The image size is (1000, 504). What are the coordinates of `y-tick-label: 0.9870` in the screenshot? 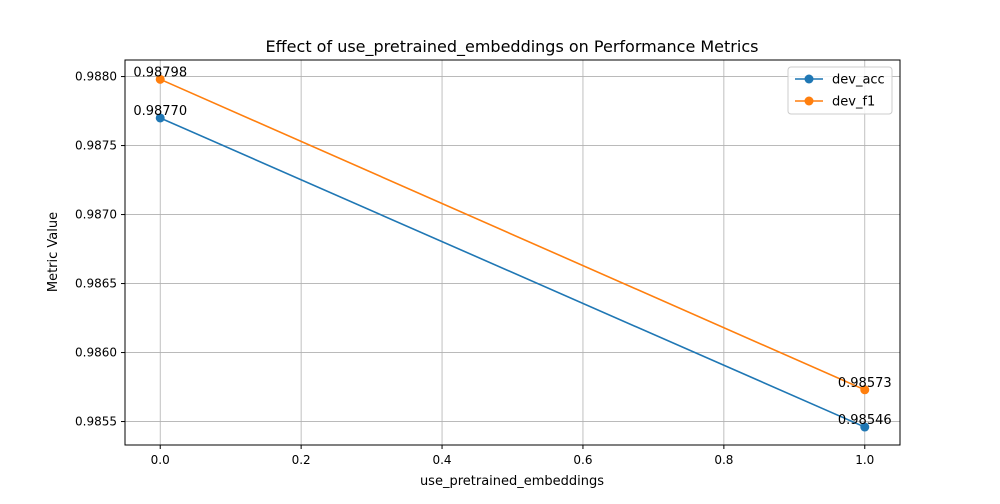 It's located at (96, 215).